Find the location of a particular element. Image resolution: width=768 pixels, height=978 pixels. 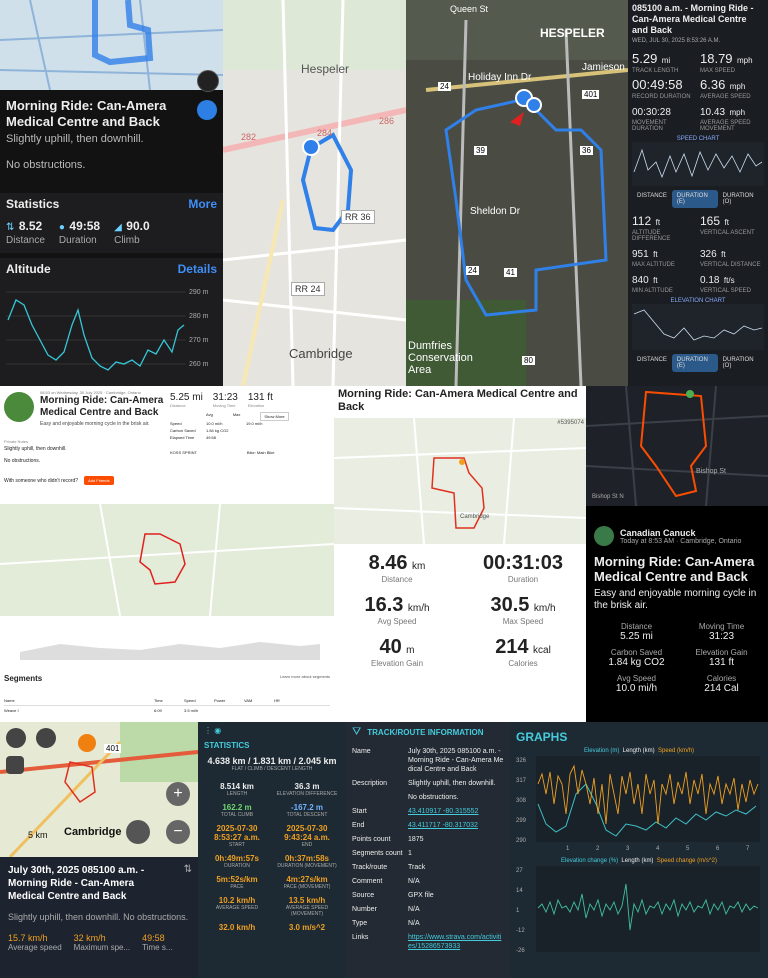

speed-chart-heading: SPEED CHART is located at coordinates (698, 139).